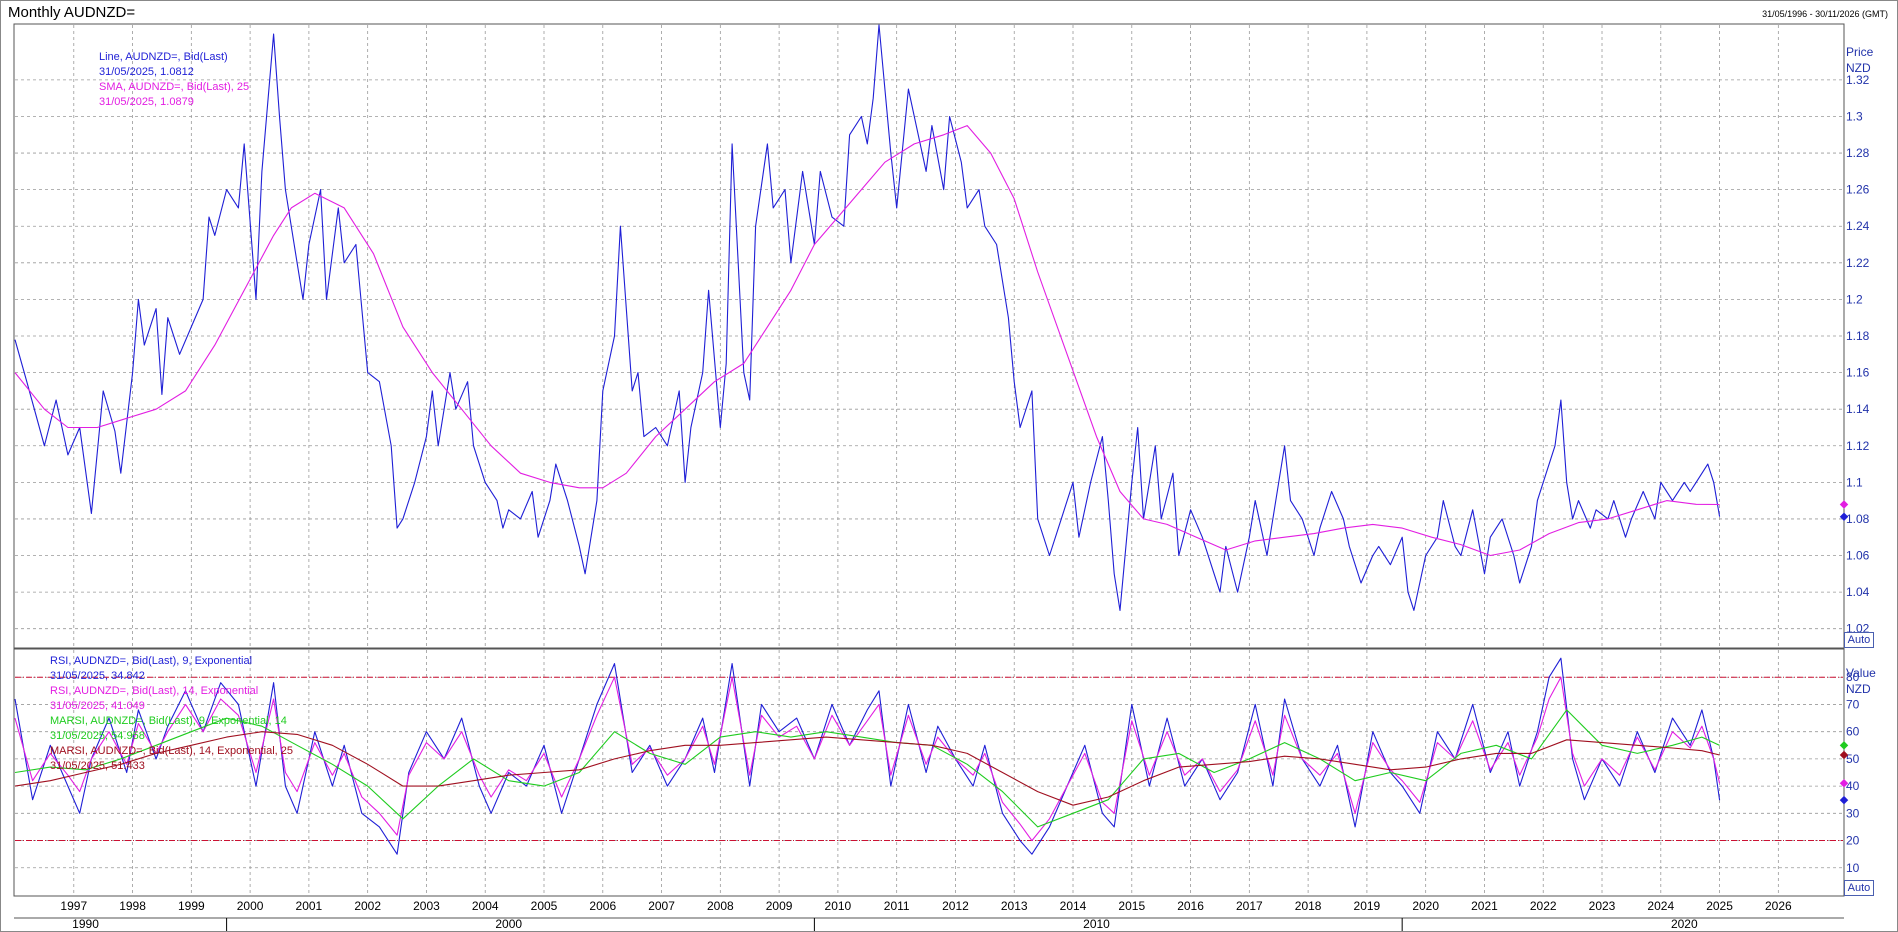 Image resolution: width=1898 pixels, height=932 pixels. I want to click on legend-entry: RSI, AUDNZD=, Bid(Last), 9, Exponential, so click(151, 661).